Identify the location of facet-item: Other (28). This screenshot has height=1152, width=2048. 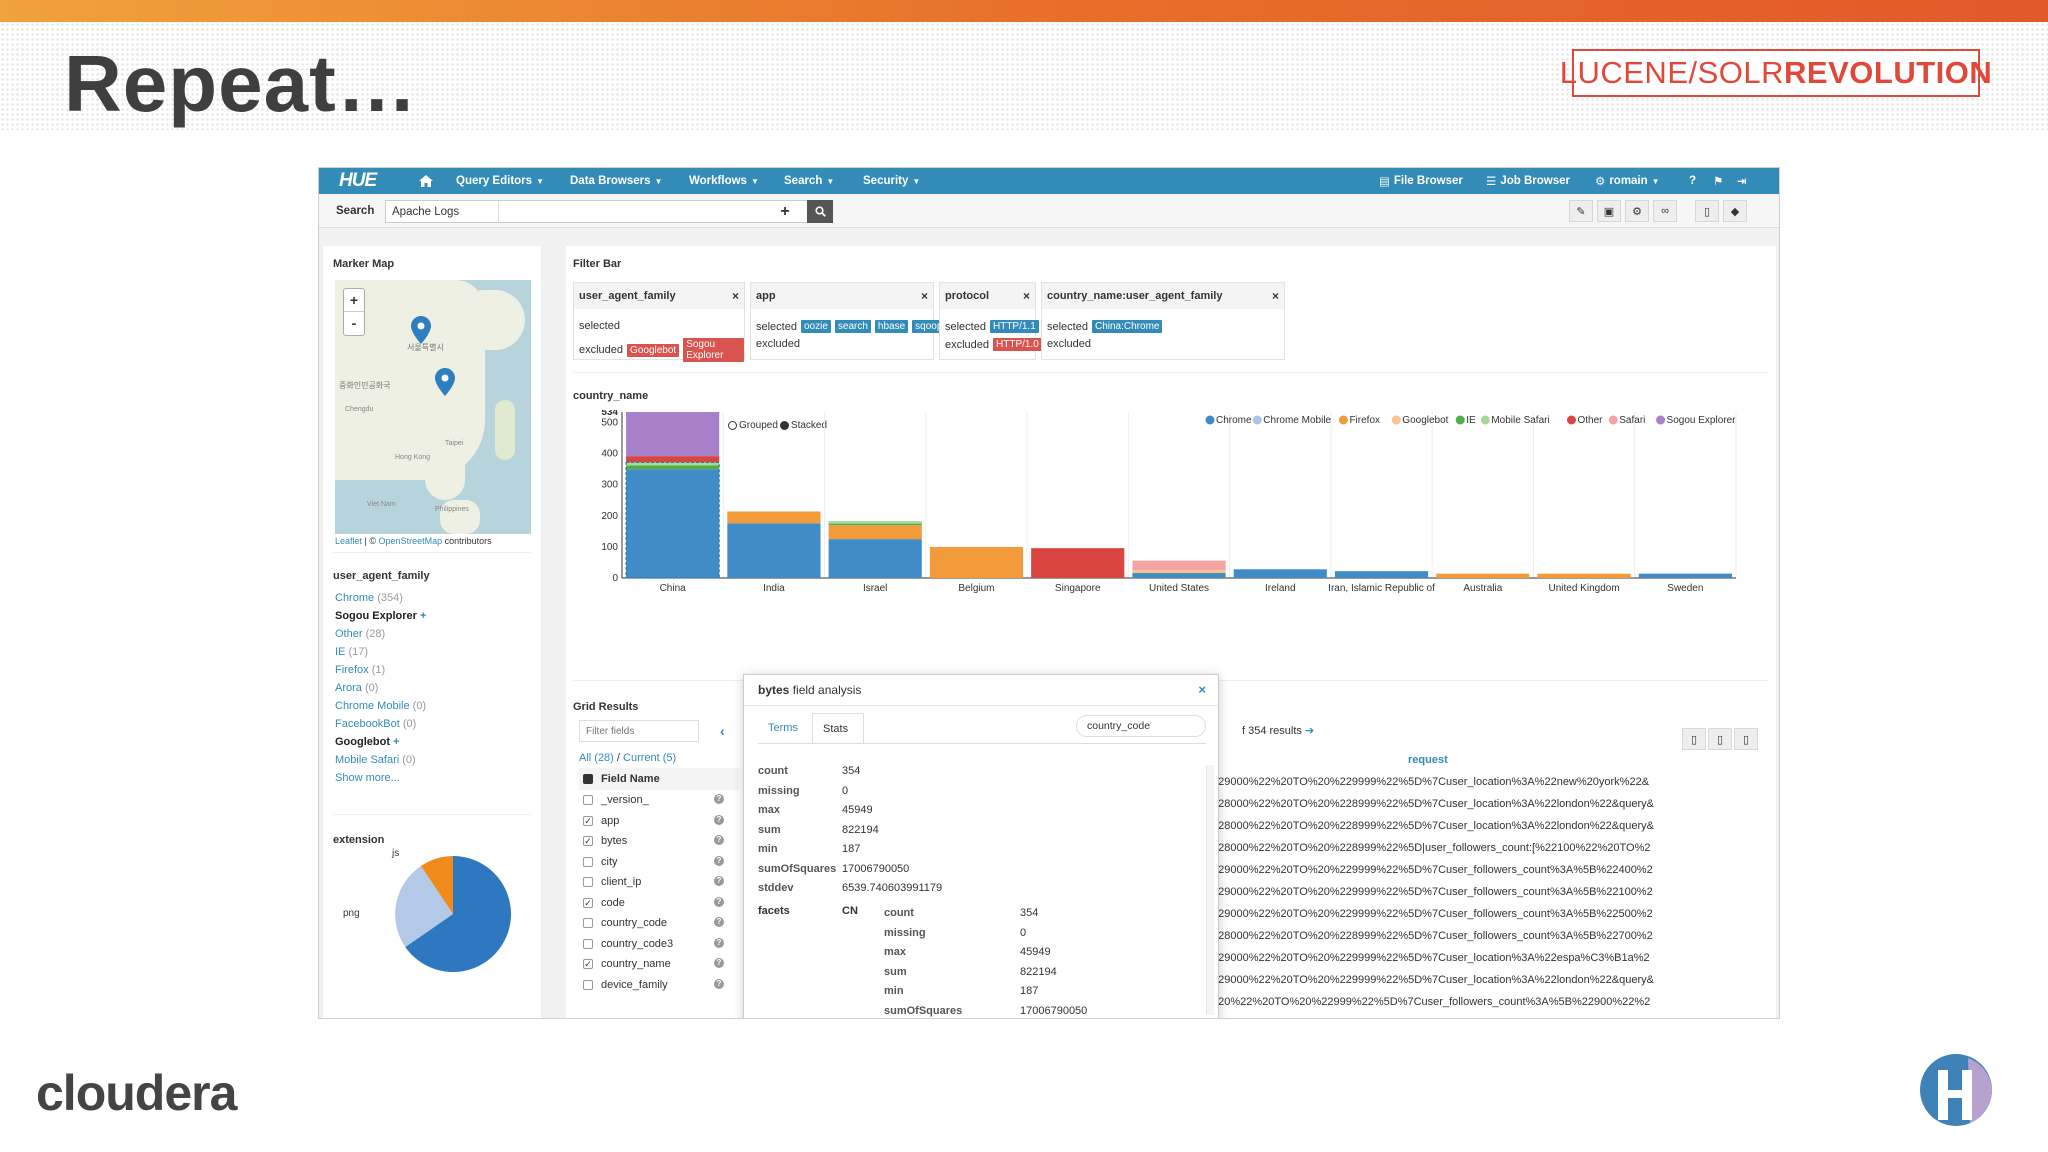
(360, 634).